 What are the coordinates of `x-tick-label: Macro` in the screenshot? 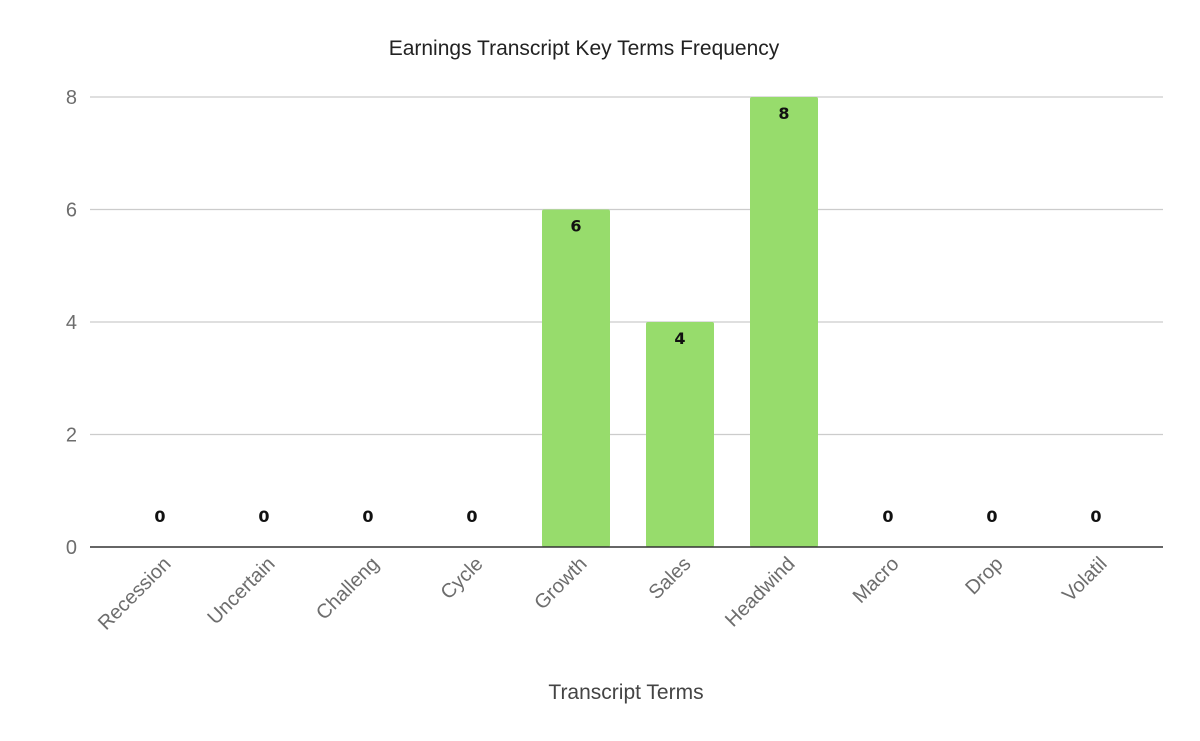 It's located at (876, 580).